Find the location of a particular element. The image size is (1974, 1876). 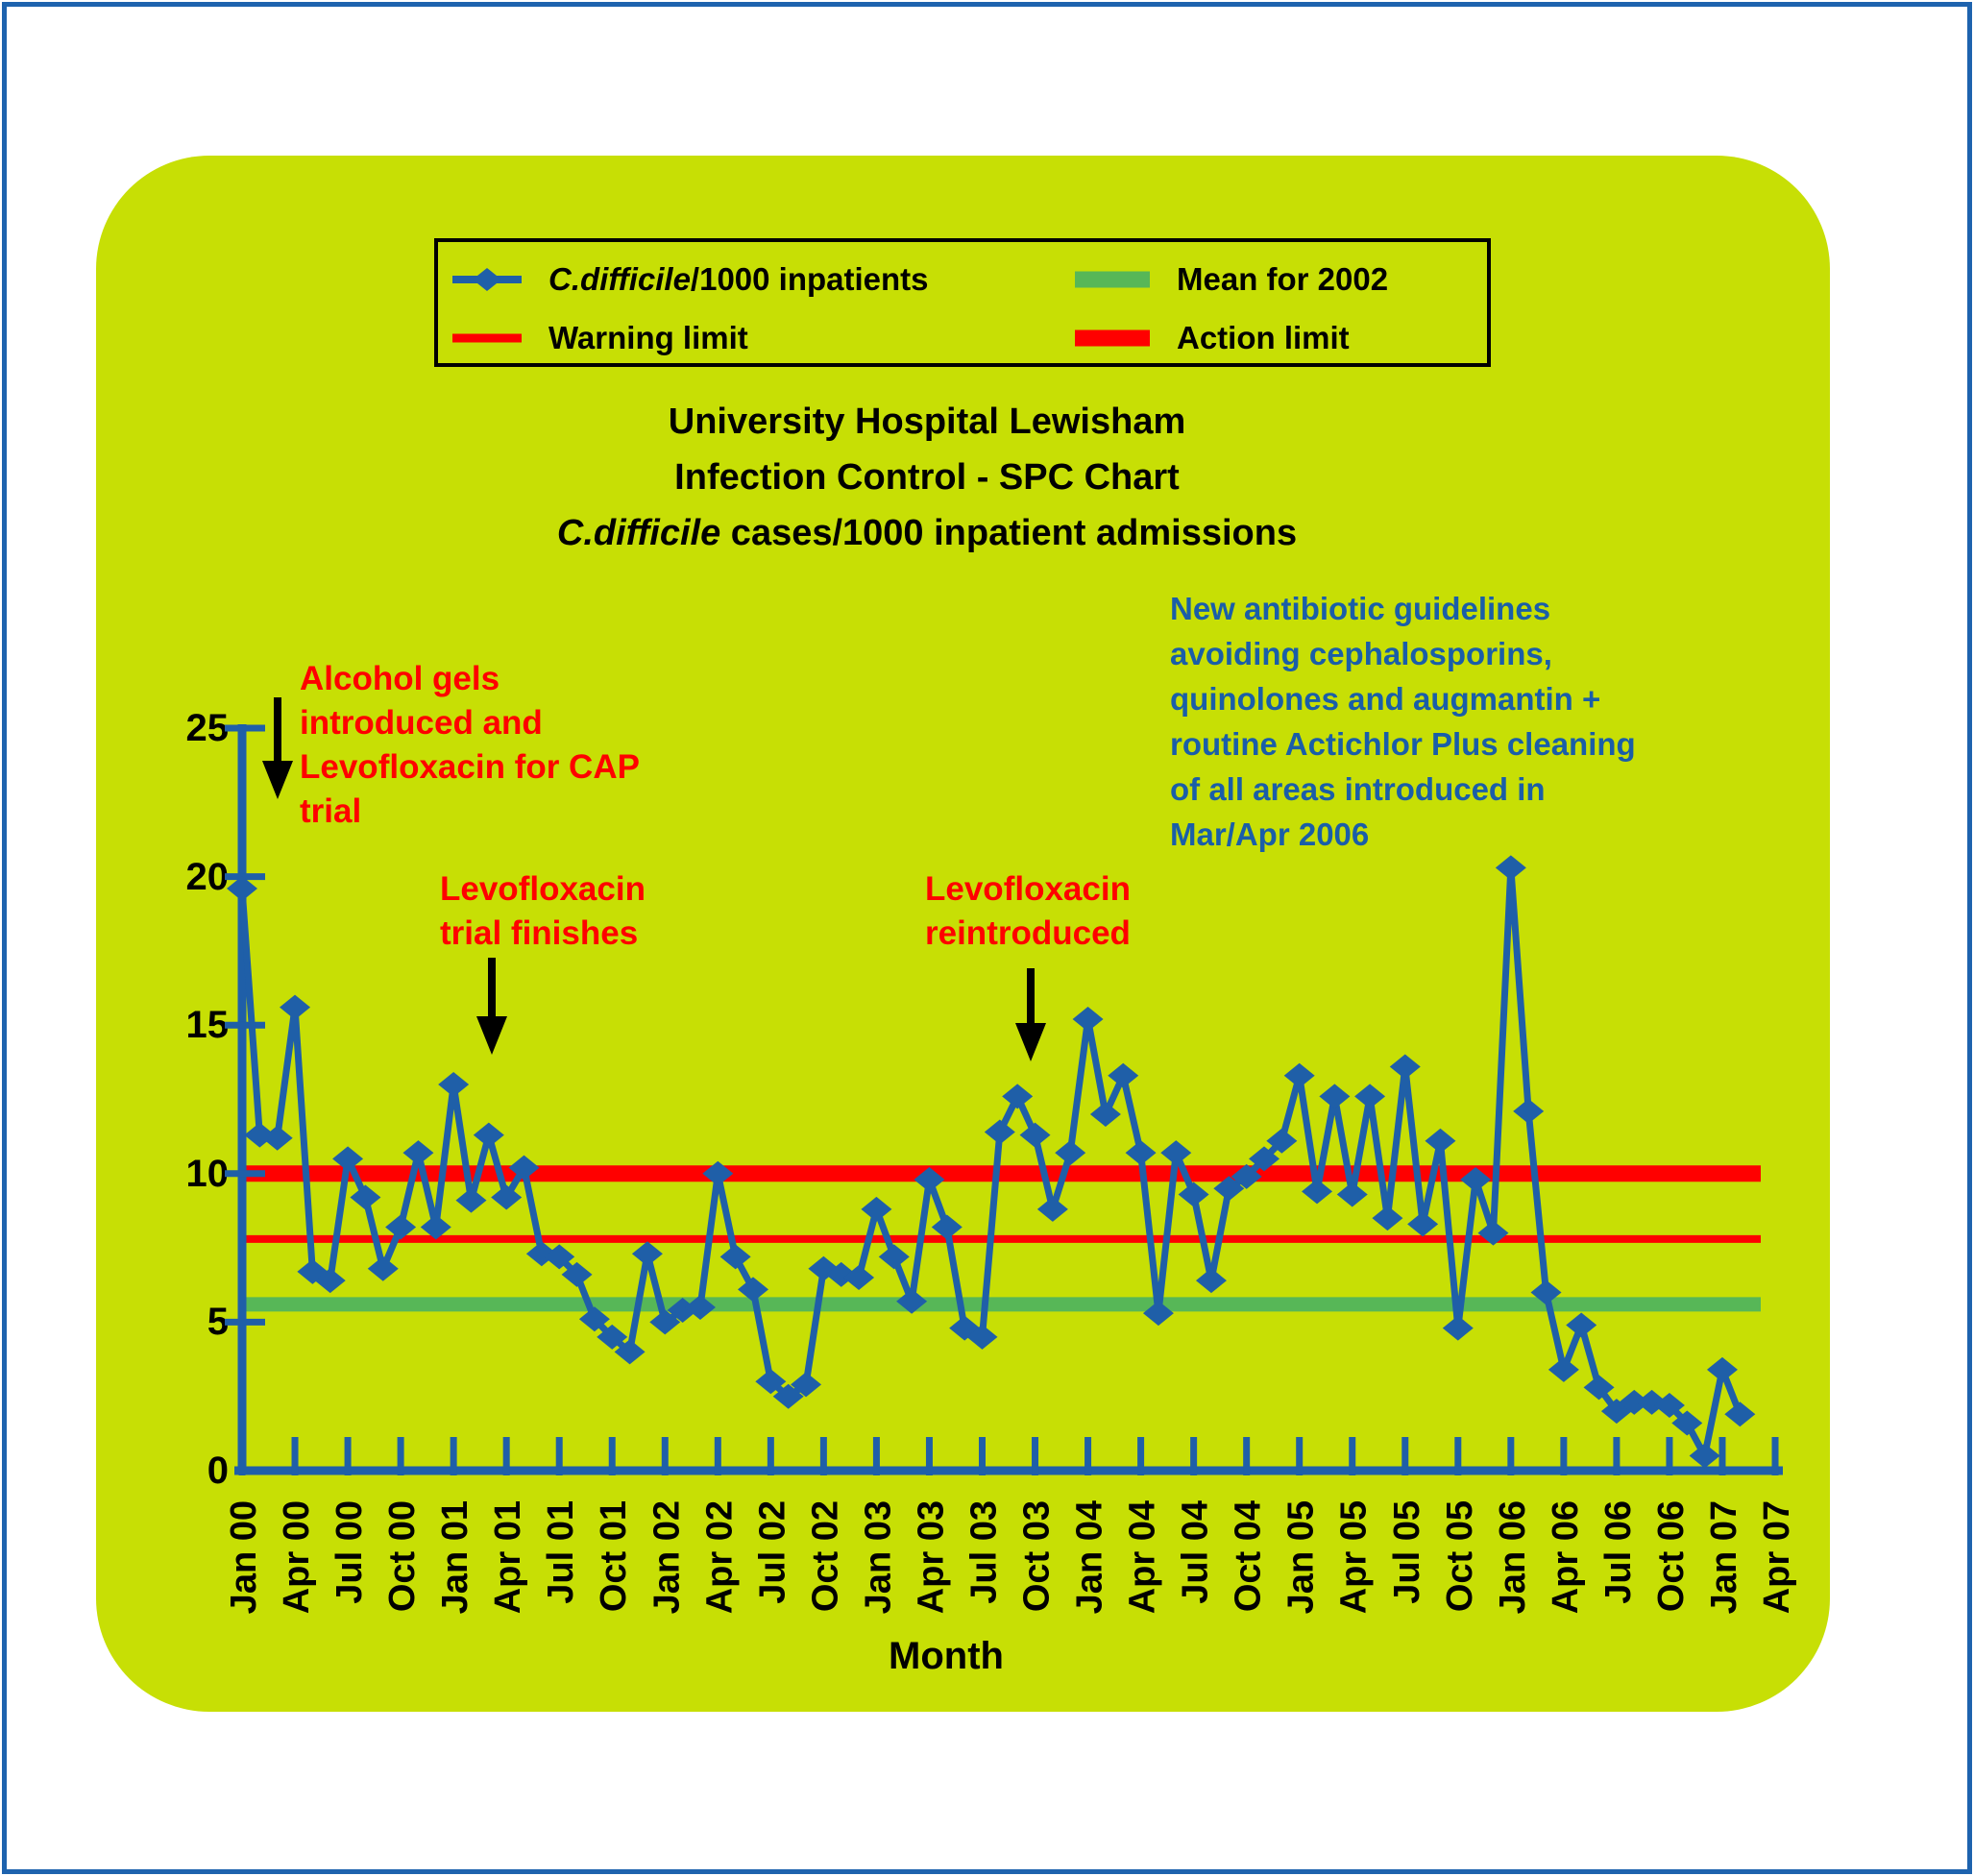

annotation-reintroduced: Levofloxacin reintroduced is located at coordinates (1028, 911).